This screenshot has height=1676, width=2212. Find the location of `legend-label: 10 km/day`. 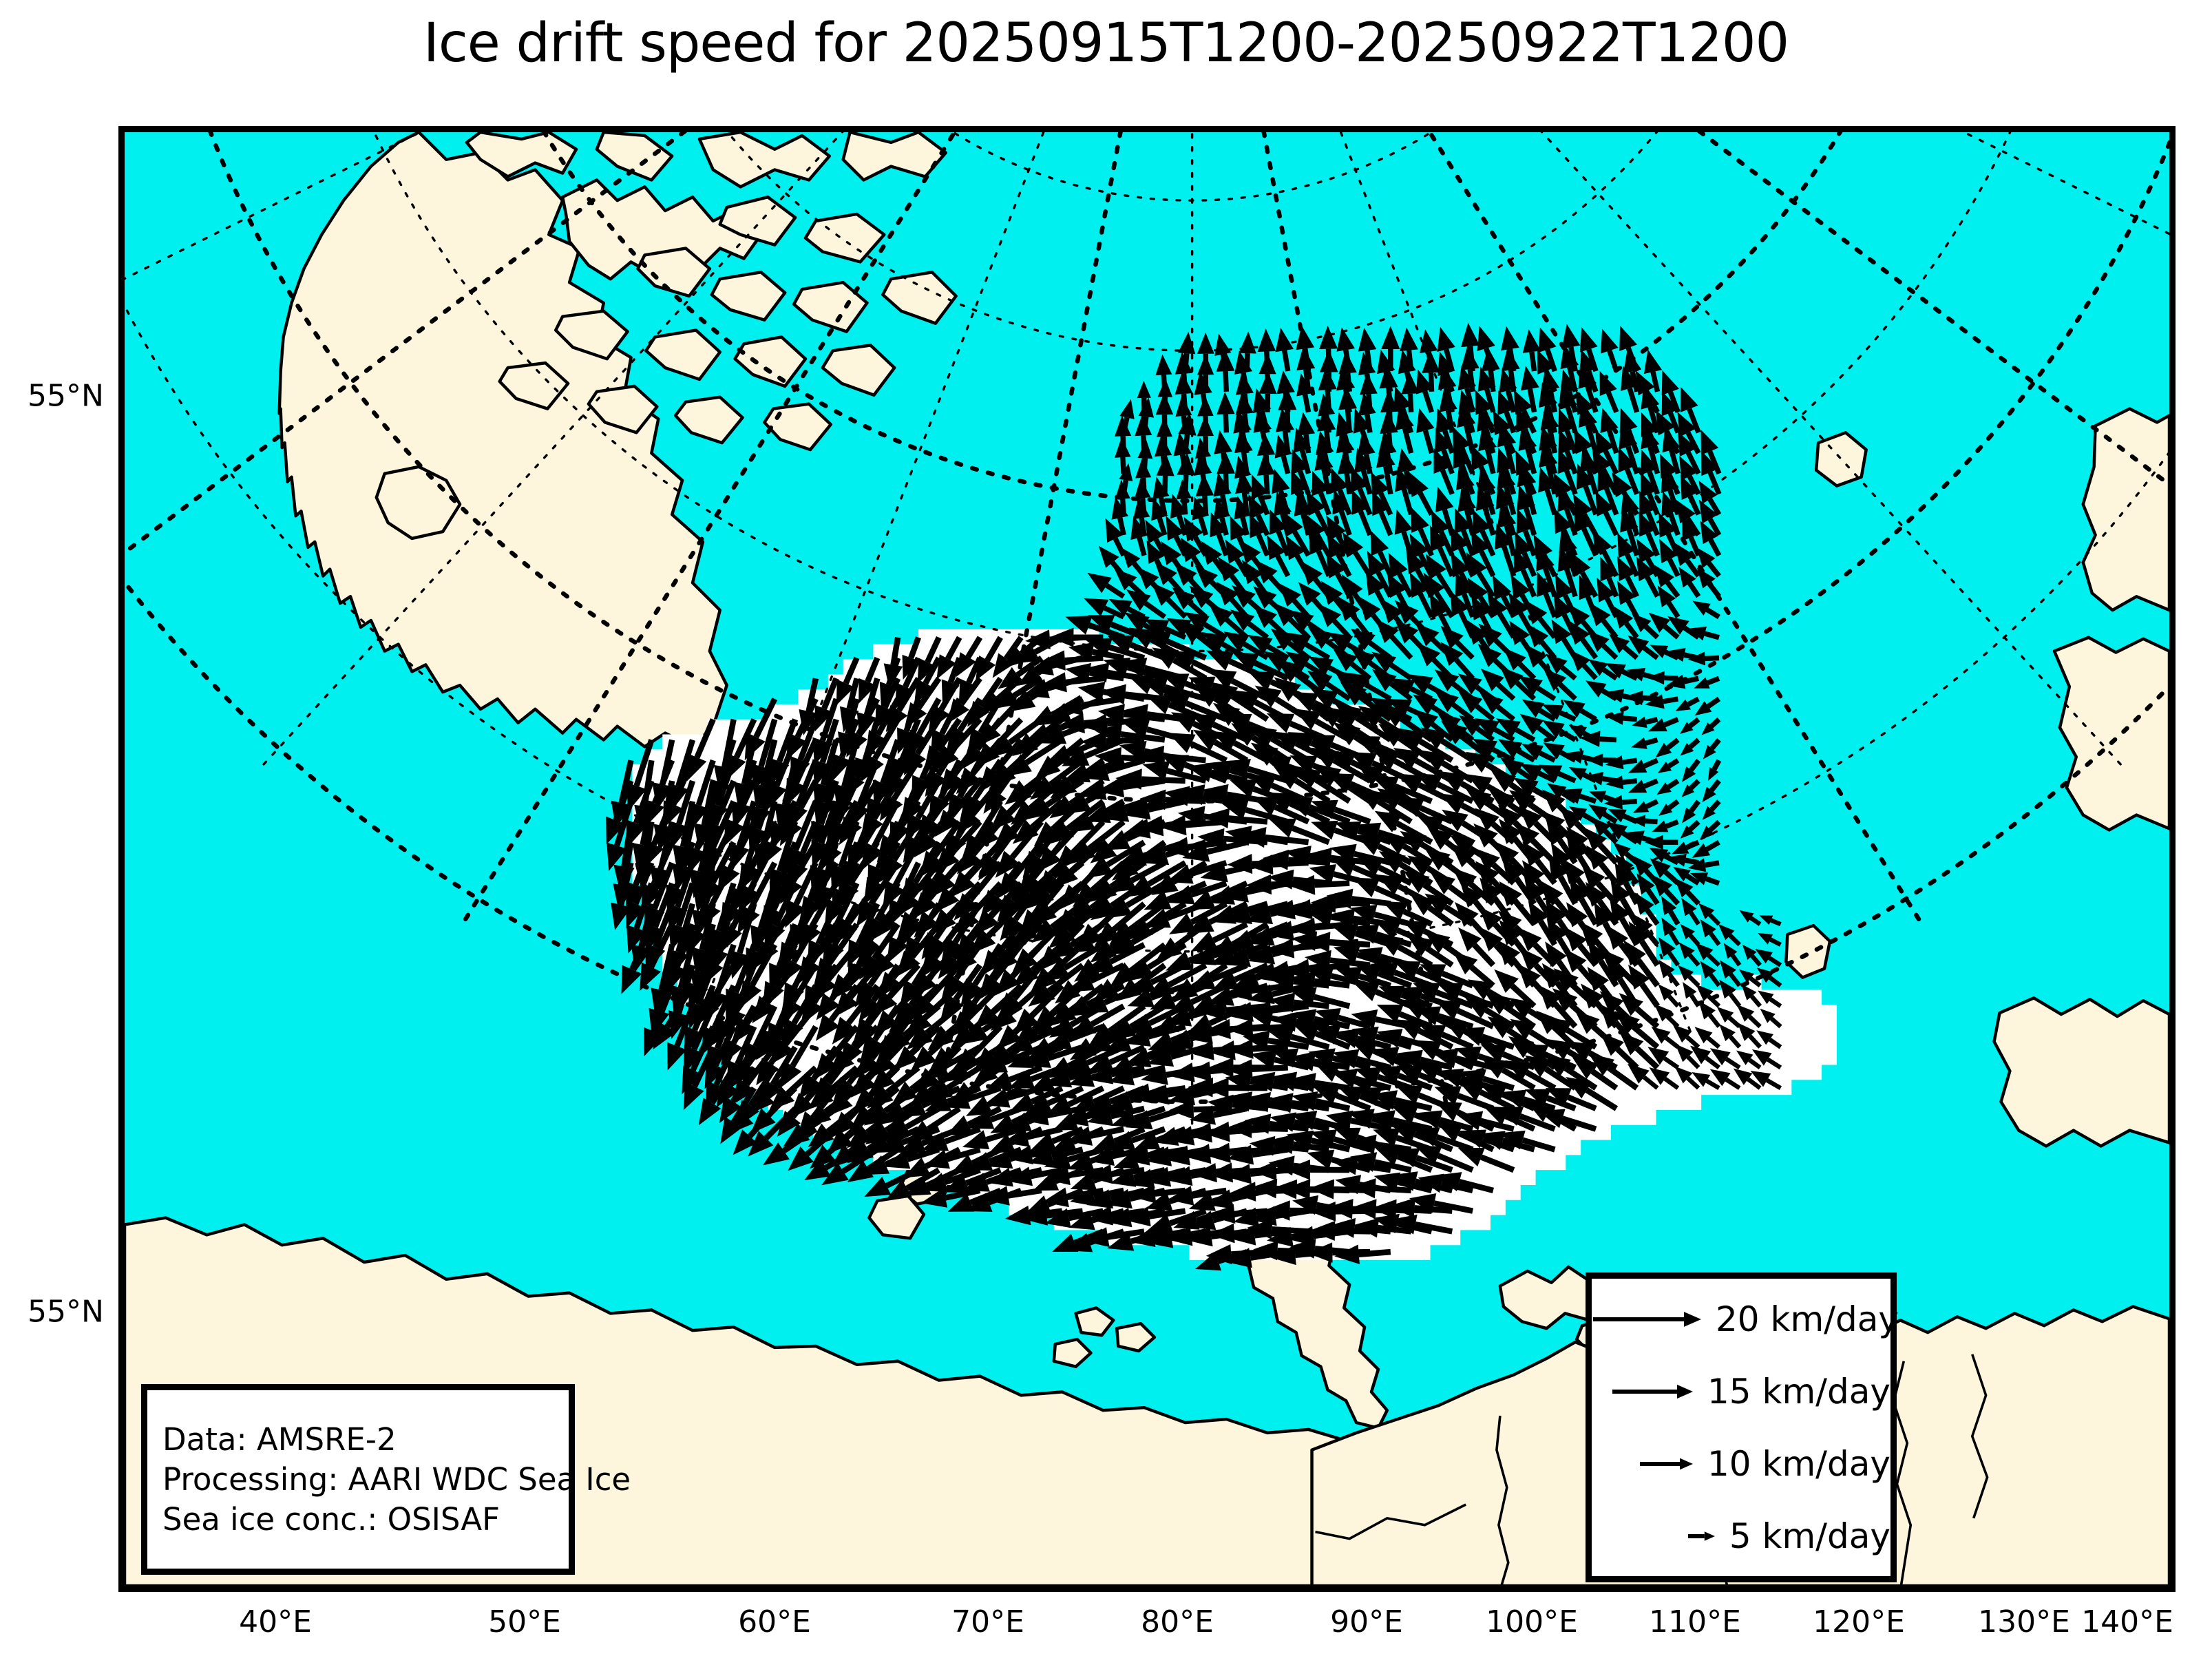

legend-label: 10 km/day is located at coordinates (1798, 1463).